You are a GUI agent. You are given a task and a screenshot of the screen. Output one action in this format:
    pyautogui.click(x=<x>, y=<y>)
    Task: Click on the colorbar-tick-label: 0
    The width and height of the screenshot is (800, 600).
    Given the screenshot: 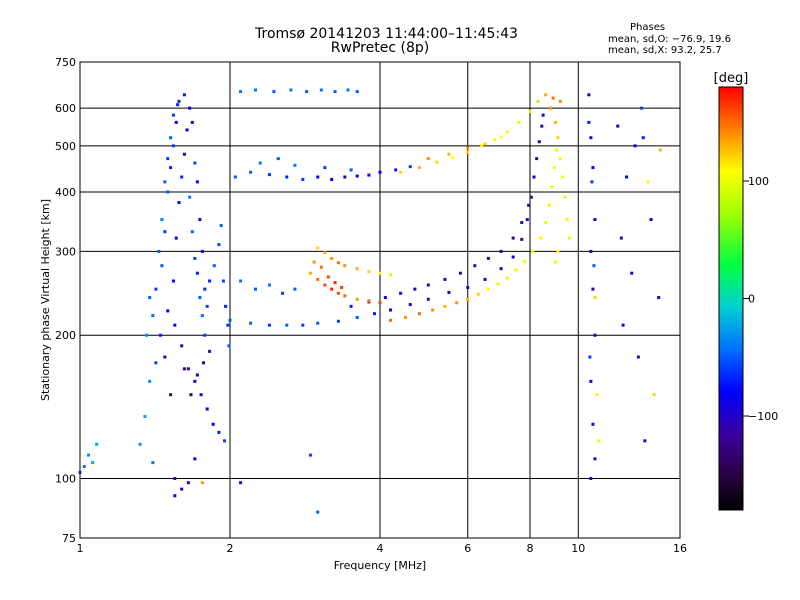 What is the action you would take?
    pyautogui.click(x=751, y=299)
    